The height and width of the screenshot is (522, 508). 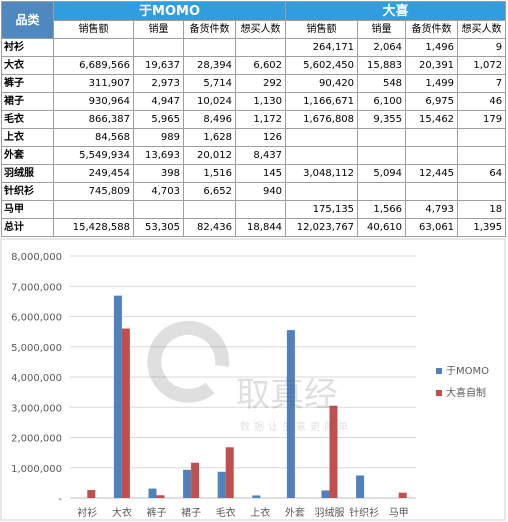 I want to click on value-cell: 53,305, so click(x=158, y=227).